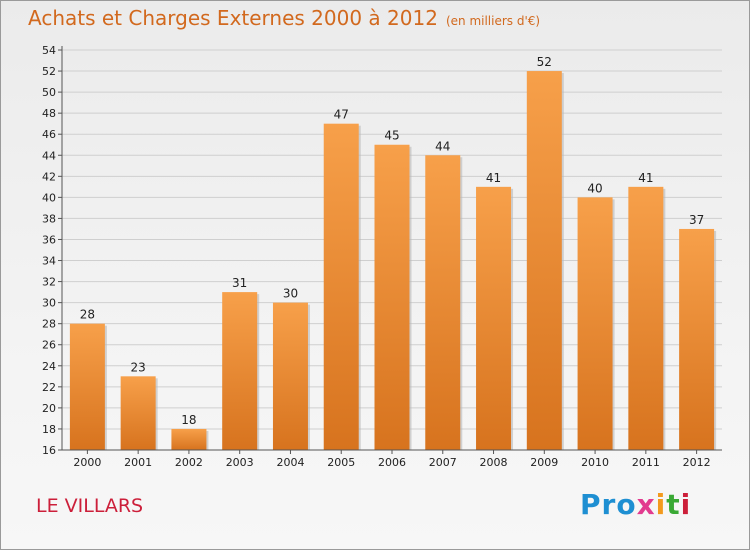 This screenshot has height=550, width=750. Describe the element at coordinates (49, 282) in the screenshot. I see `y-tick-label: 32` at that location.